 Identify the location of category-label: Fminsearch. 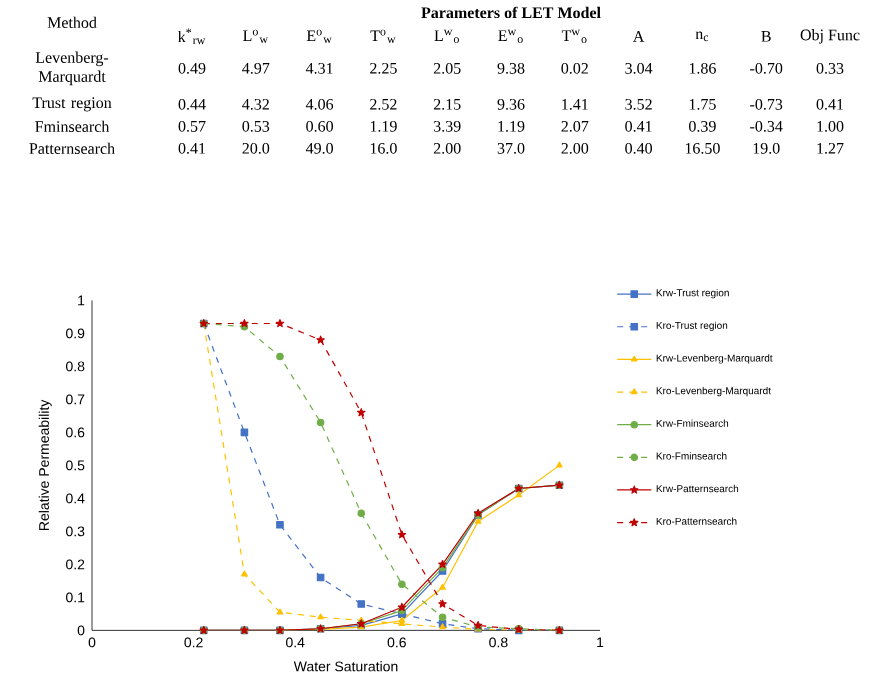
(72, 126).